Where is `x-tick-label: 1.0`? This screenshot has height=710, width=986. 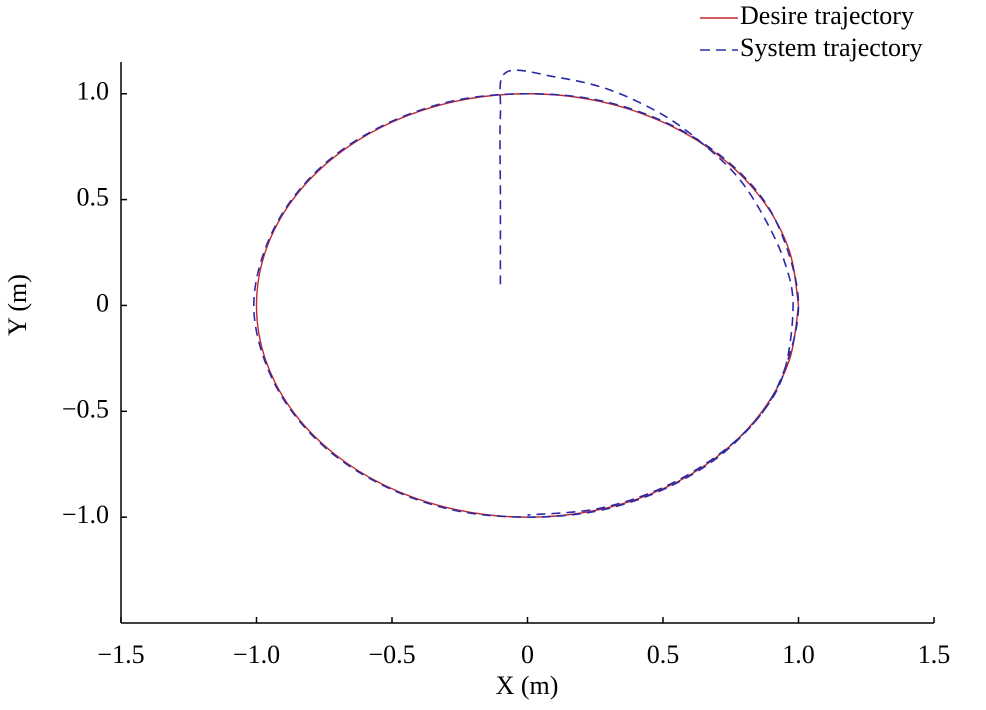 x-tick-label: 1.0 is located at coordinates (798, 654).